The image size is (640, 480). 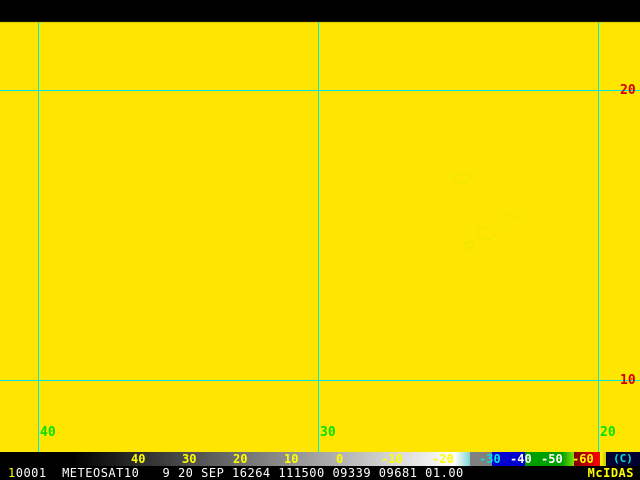 What do you see at coordinates (521, 459) in the screenshot?
I see `colorbar-tick-label: -40` at bounding box center [521, 459].